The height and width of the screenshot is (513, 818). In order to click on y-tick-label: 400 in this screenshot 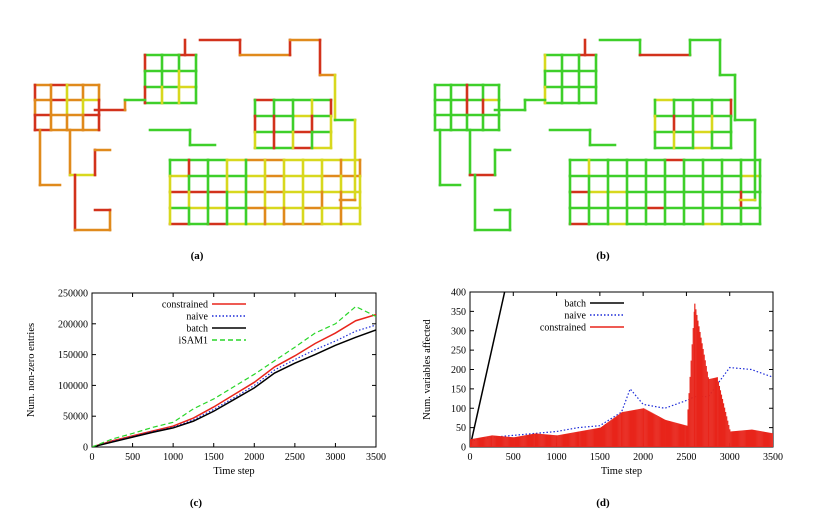, I will do `click(458, 293)`.